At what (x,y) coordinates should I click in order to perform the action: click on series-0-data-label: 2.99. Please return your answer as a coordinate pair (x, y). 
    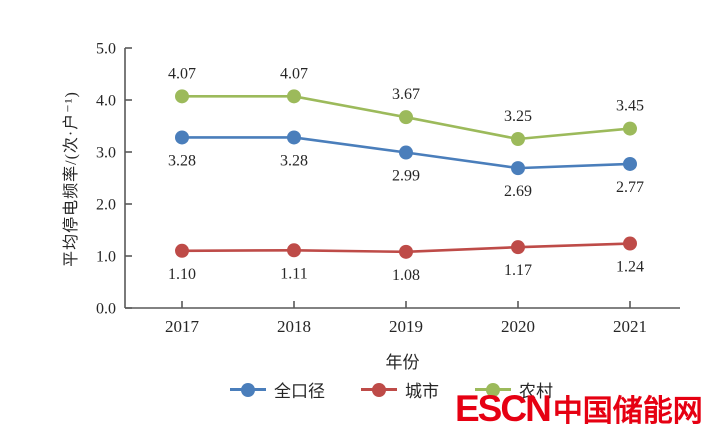
    Looking at the image, I should click on (406, 176).